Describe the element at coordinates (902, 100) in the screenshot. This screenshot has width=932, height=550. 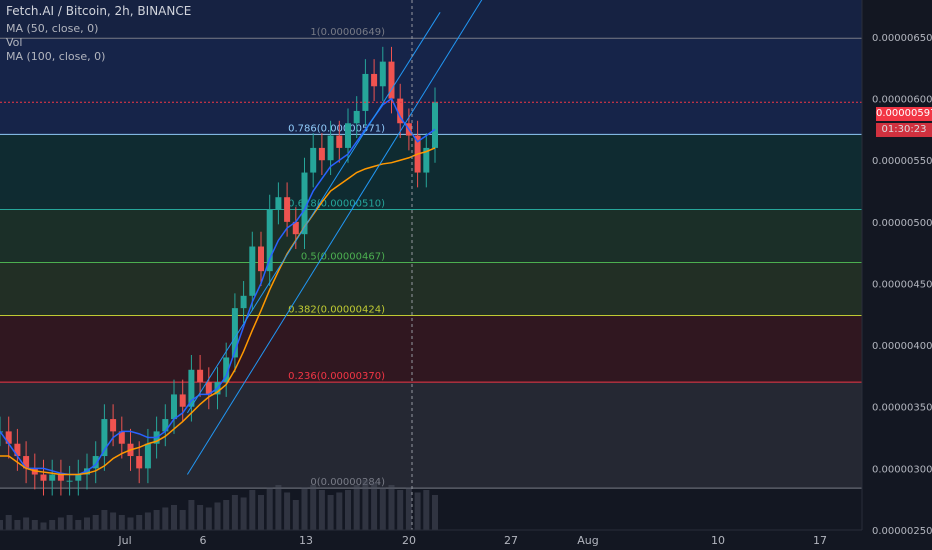
I see `price-tick-label: 0.00000600` at that location.